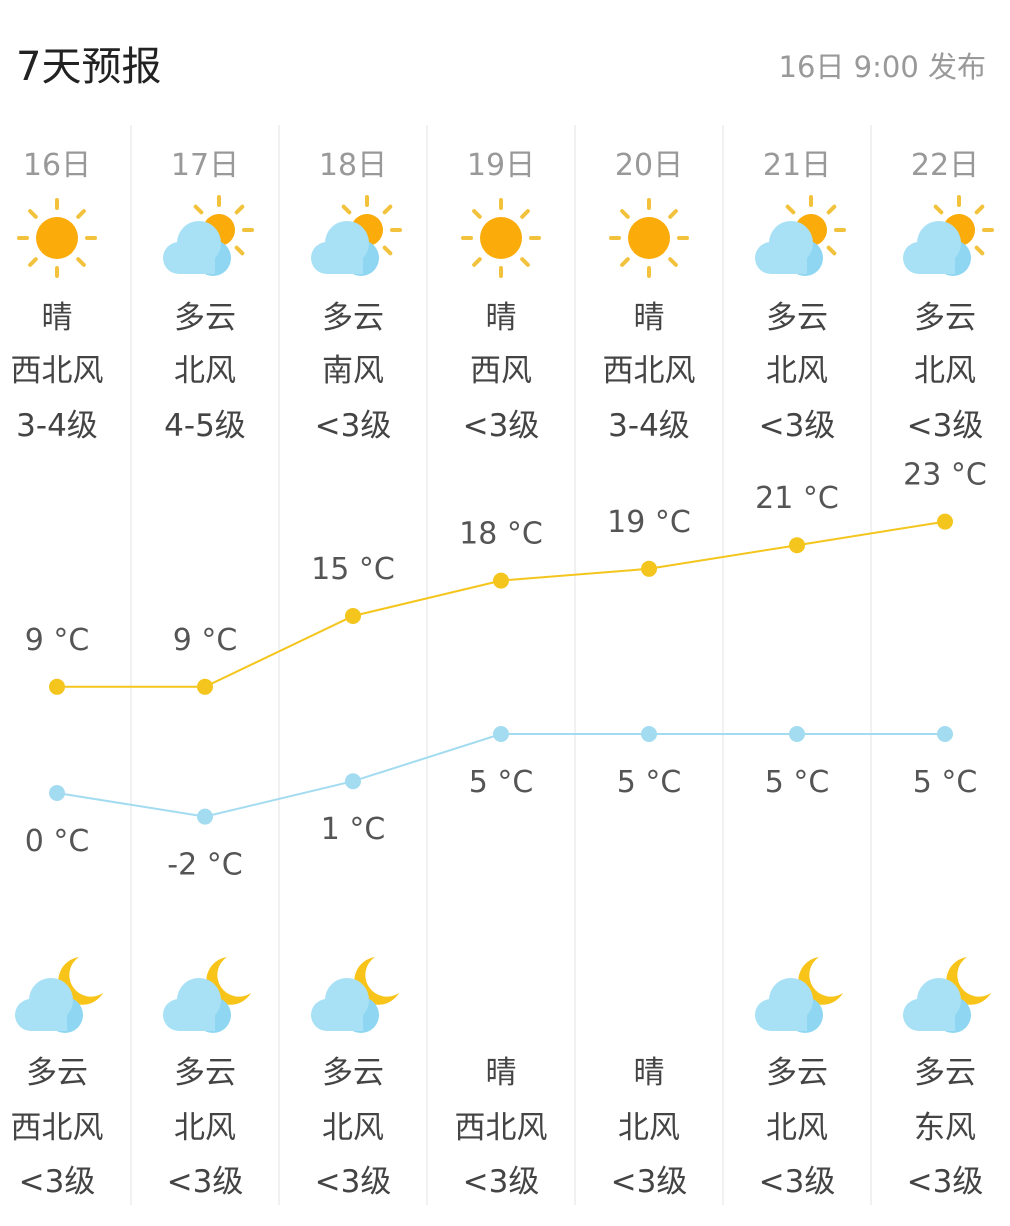  I want to click on page-title: 7天预报, so click(89, 67).